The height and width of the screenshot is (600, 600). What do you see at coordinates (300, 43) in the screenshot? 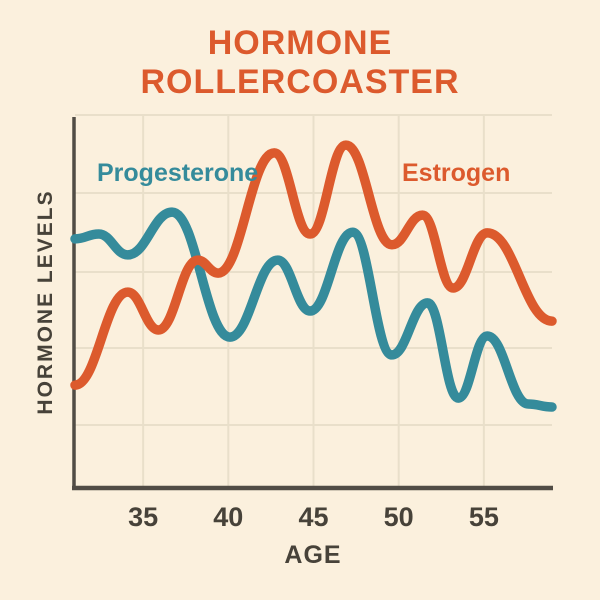
I see `chart-title-line1: HORMONE` at bounding box center [300, 43].